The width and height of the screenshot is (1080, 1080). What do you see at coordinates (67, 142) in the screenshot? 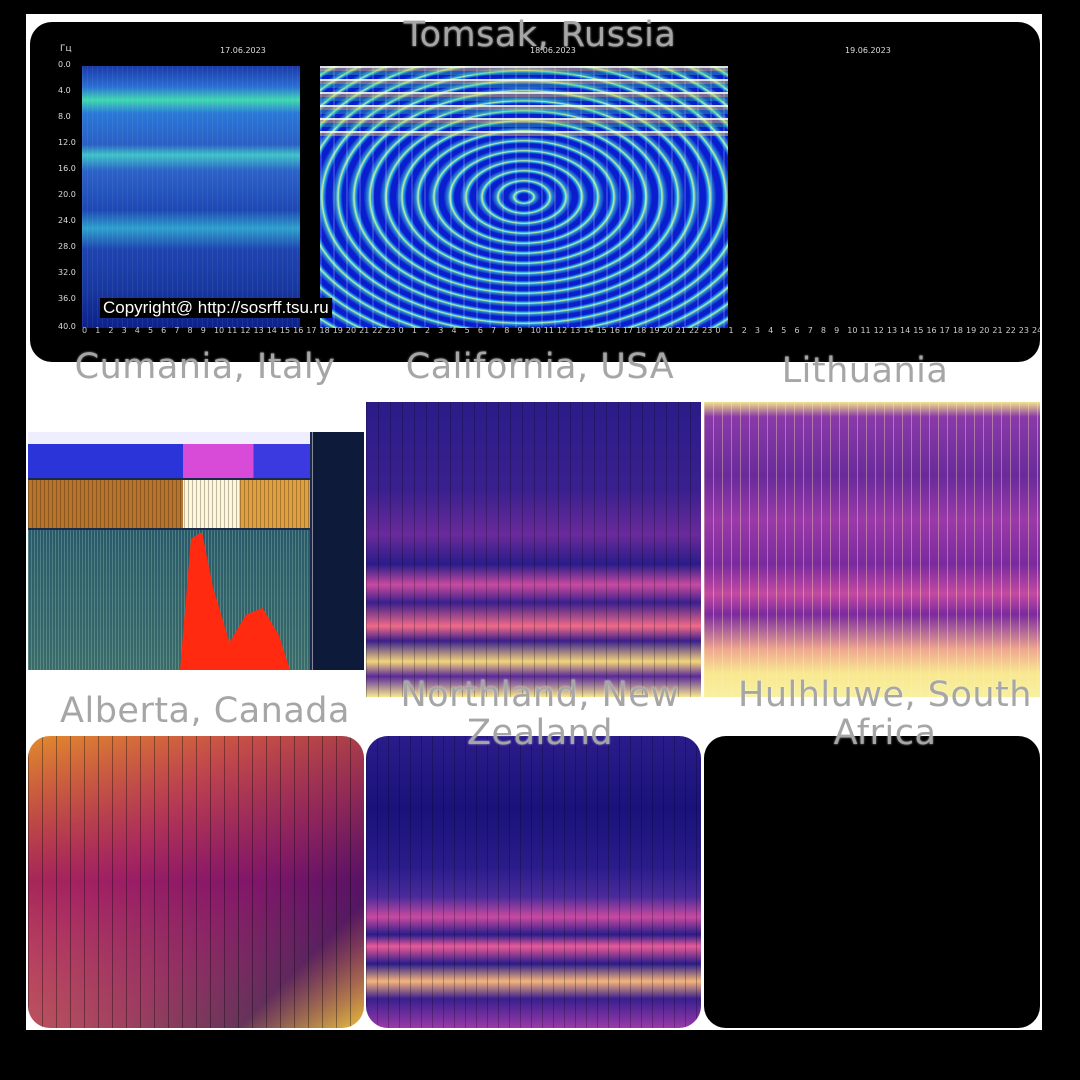
I see `tomsk-y-tick: 12.0` at bounding box center [67, 142].